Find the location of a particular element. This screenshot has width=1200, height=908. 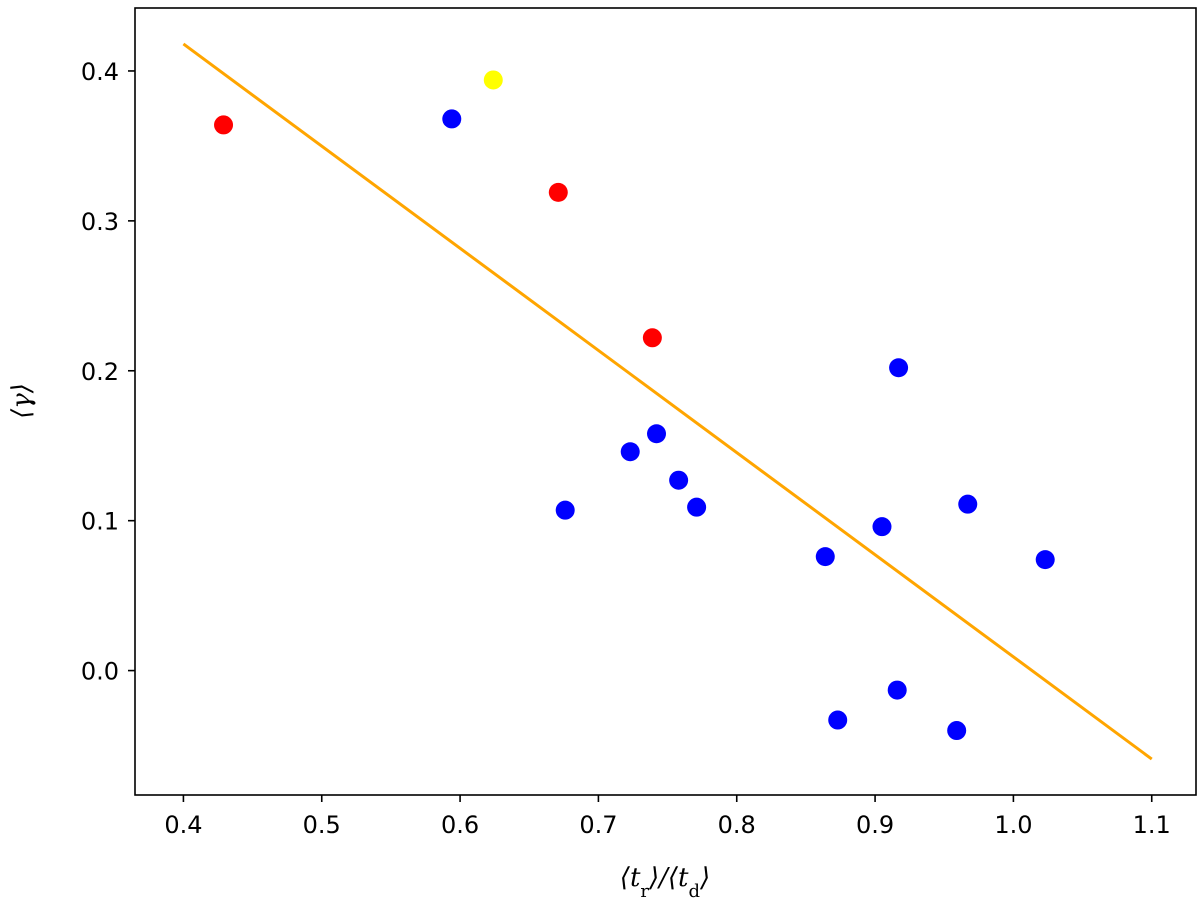

y-tick-label: 0.2 is located at coordinates (100, 372).